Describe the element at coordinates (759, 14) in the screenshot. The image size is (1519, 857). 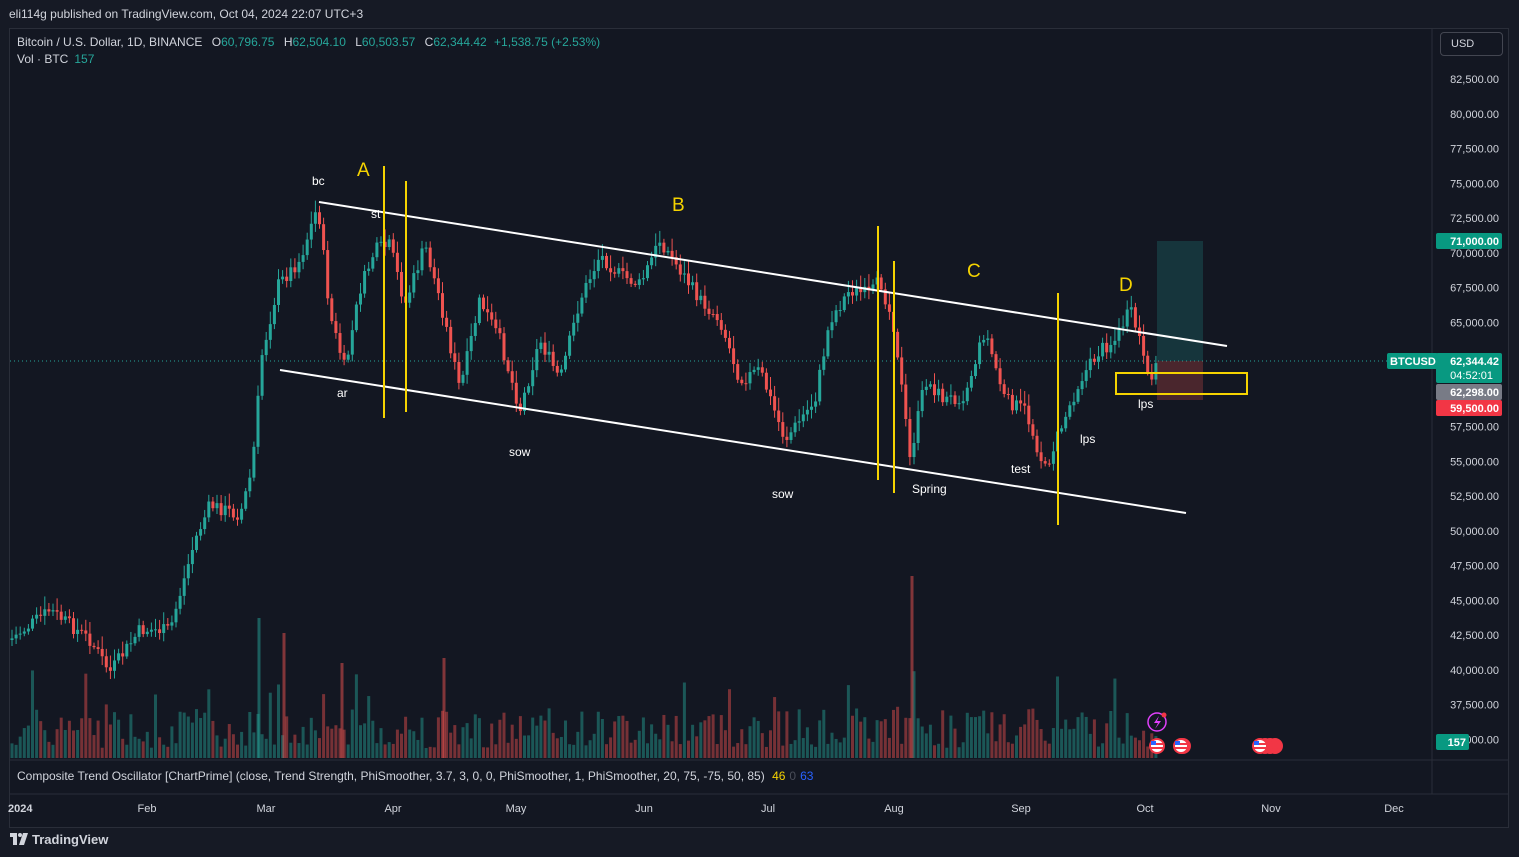
I see `top-bar` at that location.